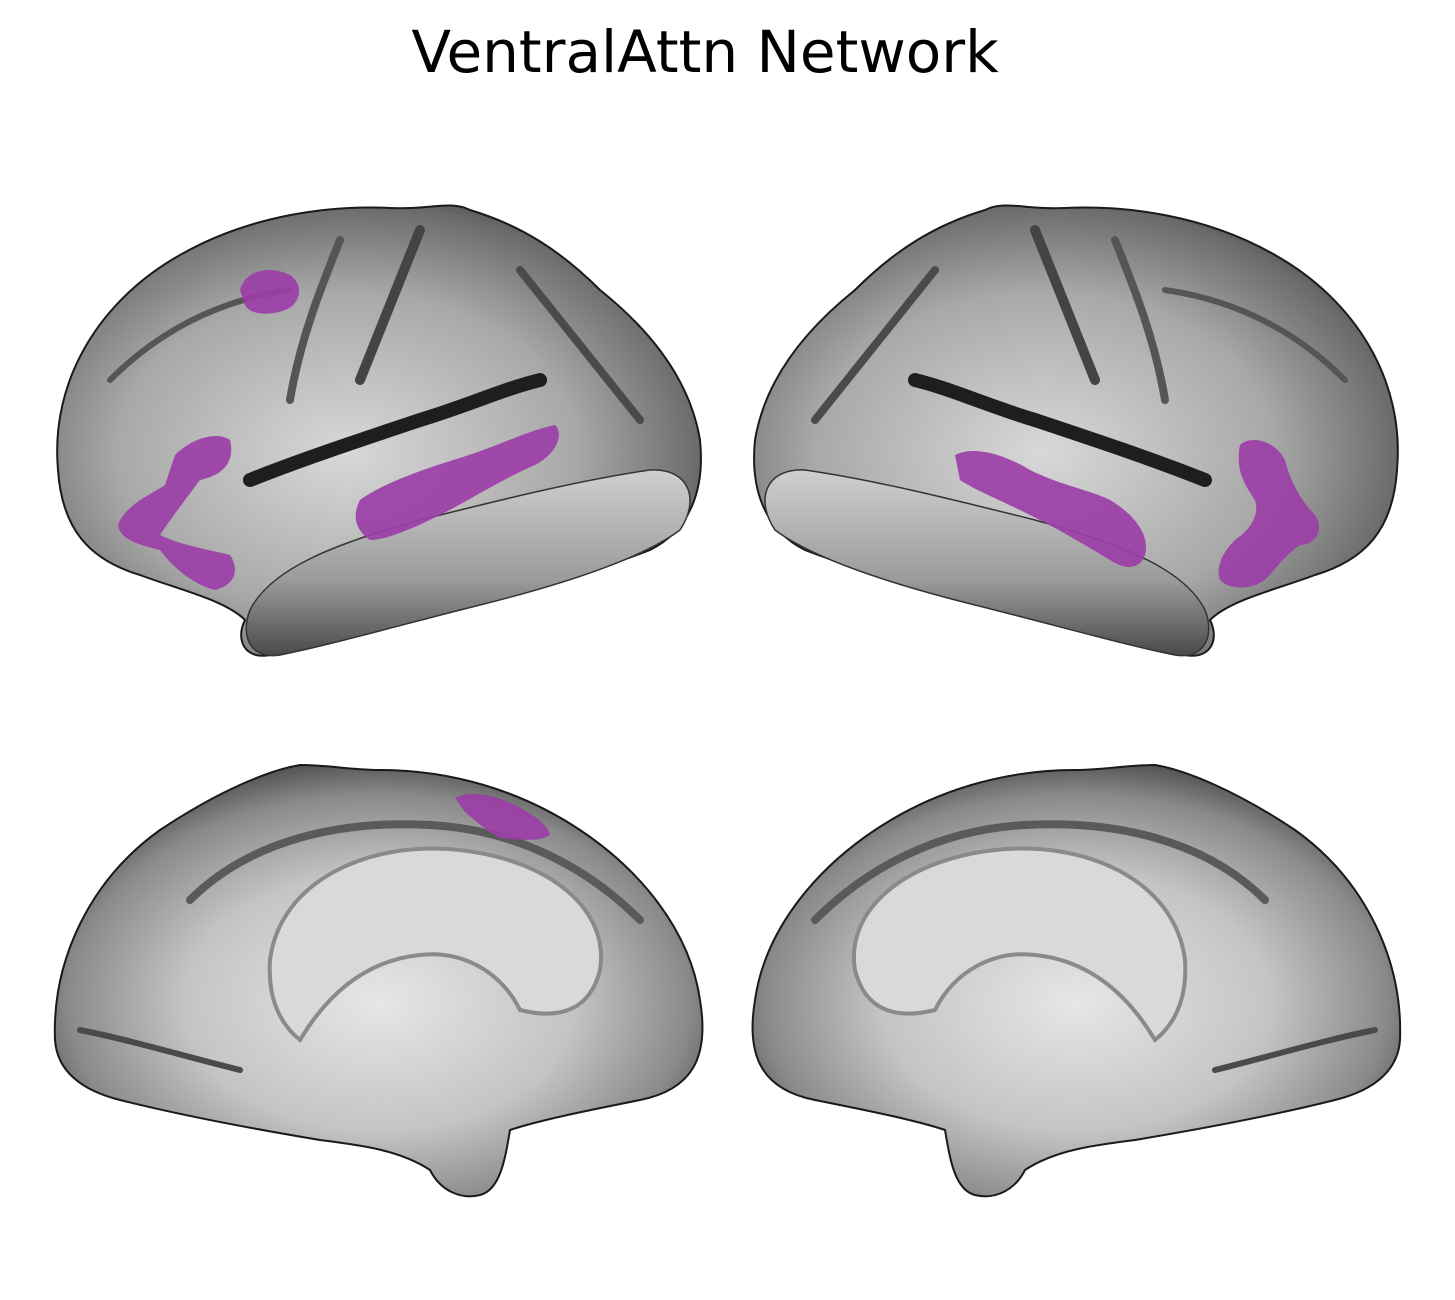 Image resolution: width=1455 pixels, height=1300 pixels. Describe the element at coordinates (705, 52) in the screenshot. I see `figure-title: VentralAttn Network` at that location.